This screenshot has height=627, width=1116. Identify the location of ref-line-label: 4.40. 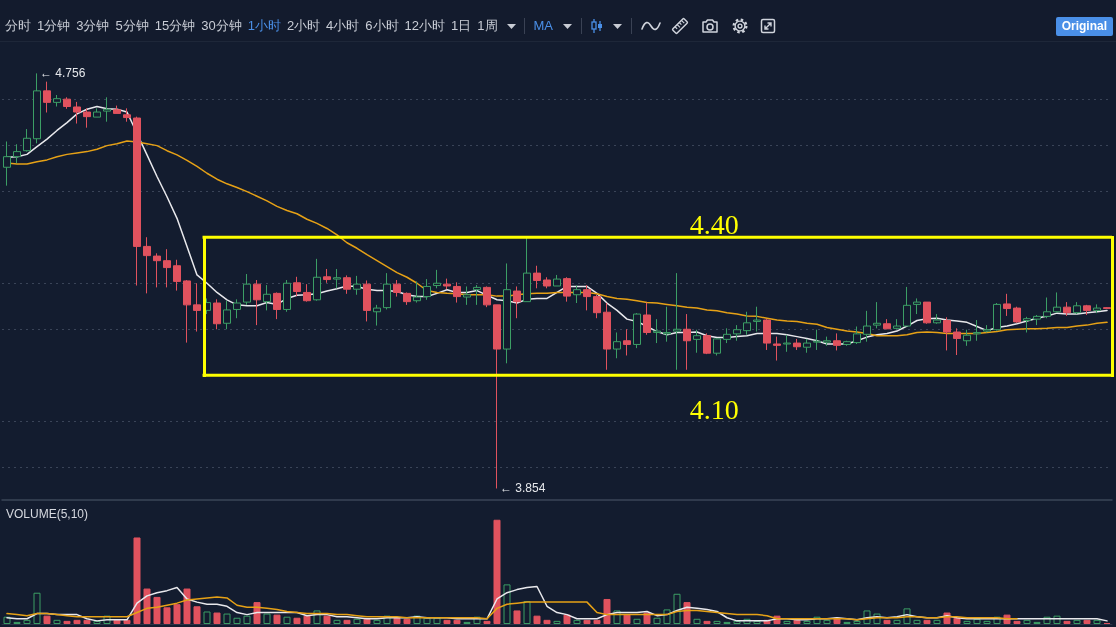
(714, 224).